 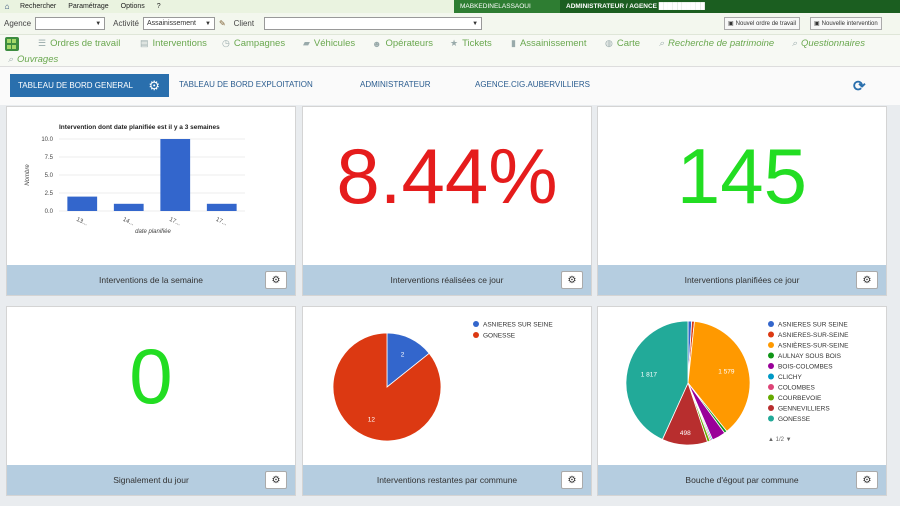 What do you see at coordinates (403, 43) in the screenshot?
I see `nav-operateurs: ☻ Opérateurs` at bounding box center [403, 43].